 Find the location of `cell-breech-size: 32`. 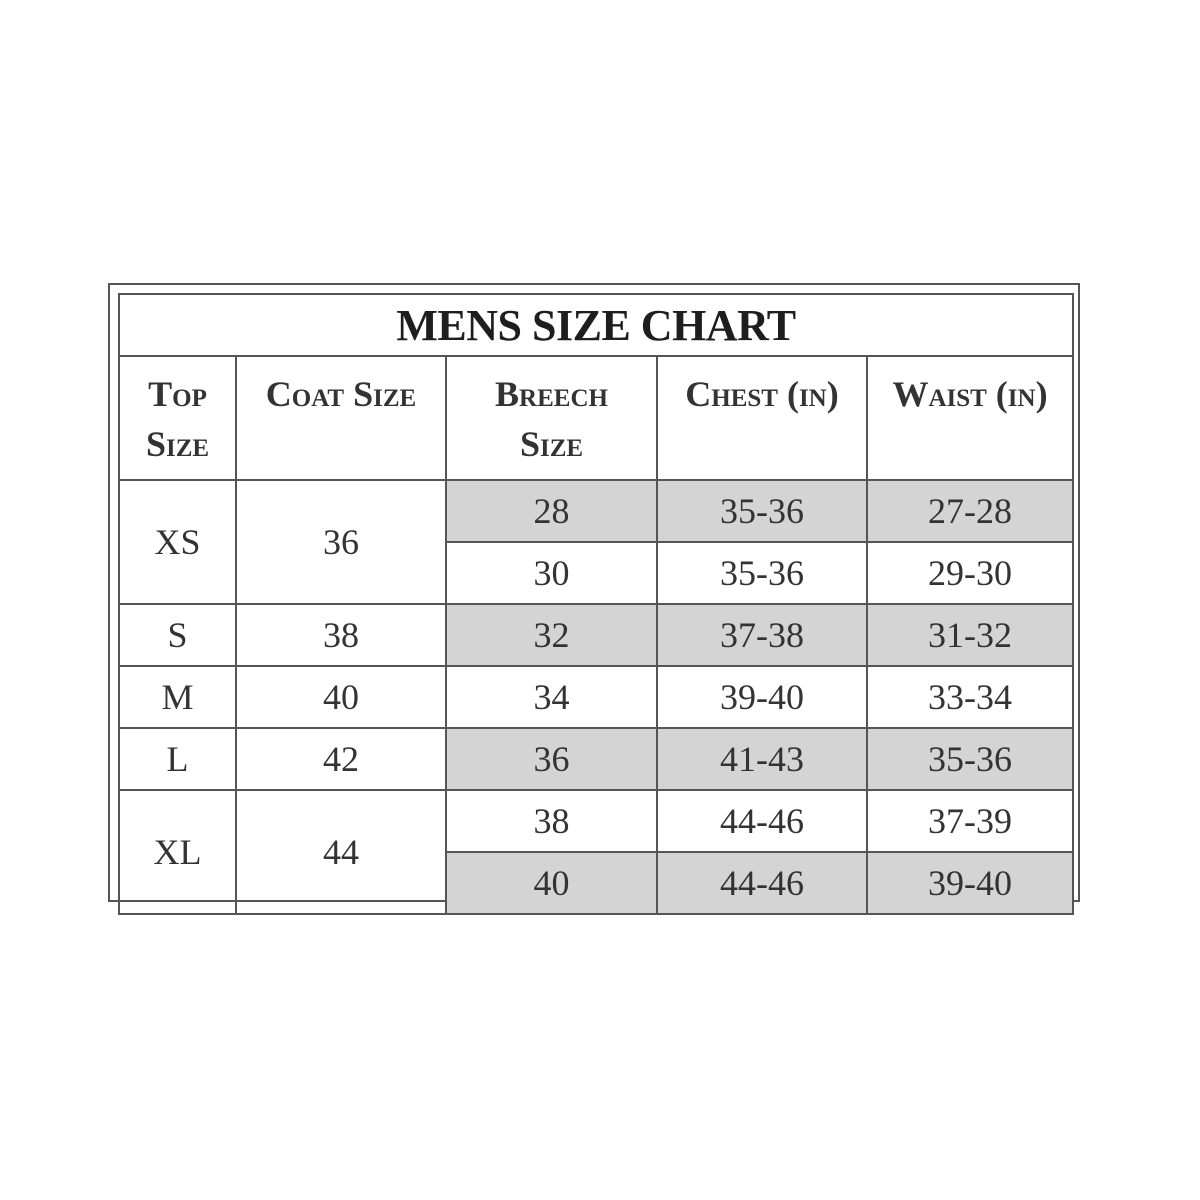

cell-breech-size: 32 is located at coordinates (551, 635).